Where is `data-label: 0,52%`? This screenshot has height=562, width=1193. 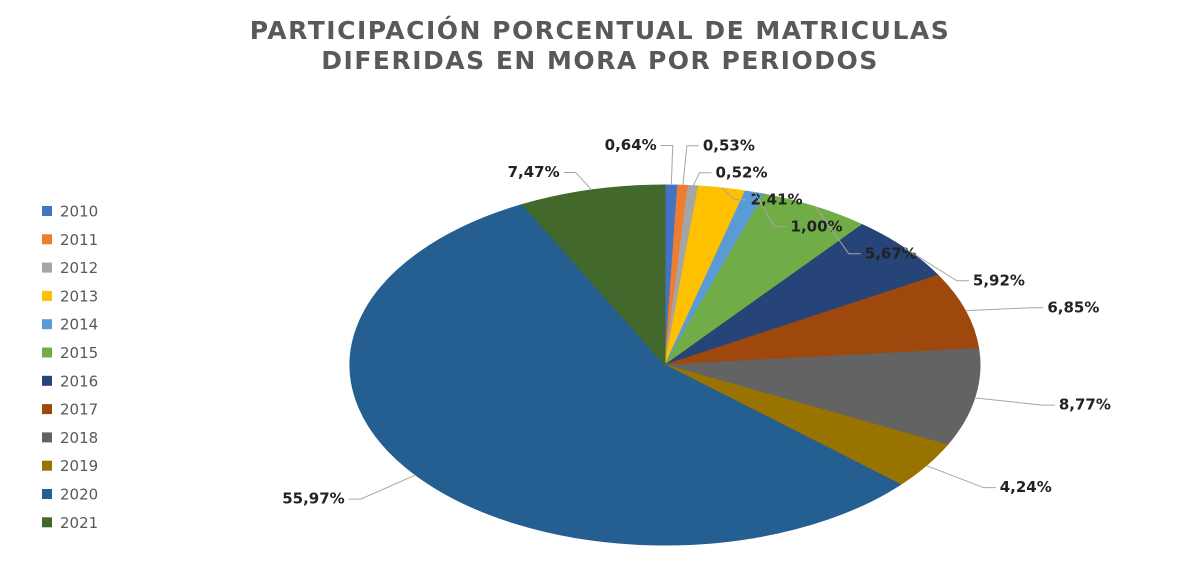 data-label: 0,52% is located at coordinates (741, 172).